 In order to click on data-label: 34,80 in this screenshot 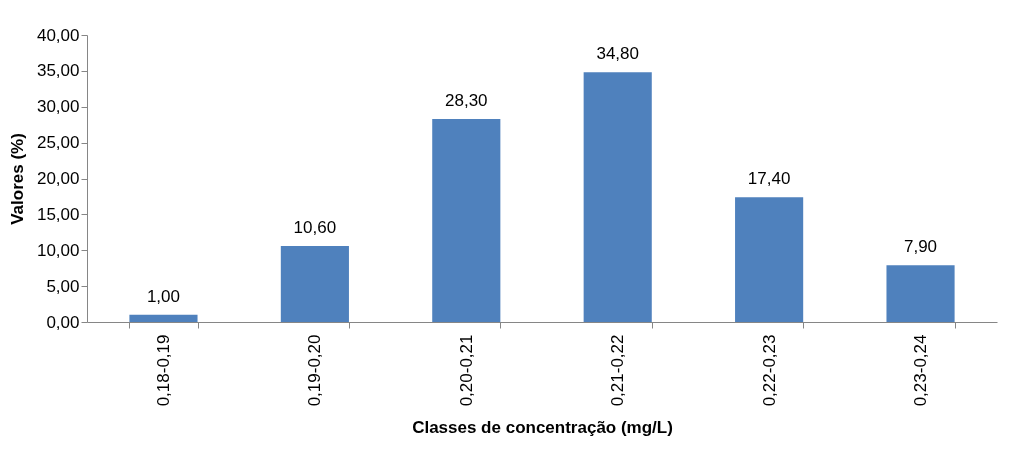, I will do `click(617, 54)`.